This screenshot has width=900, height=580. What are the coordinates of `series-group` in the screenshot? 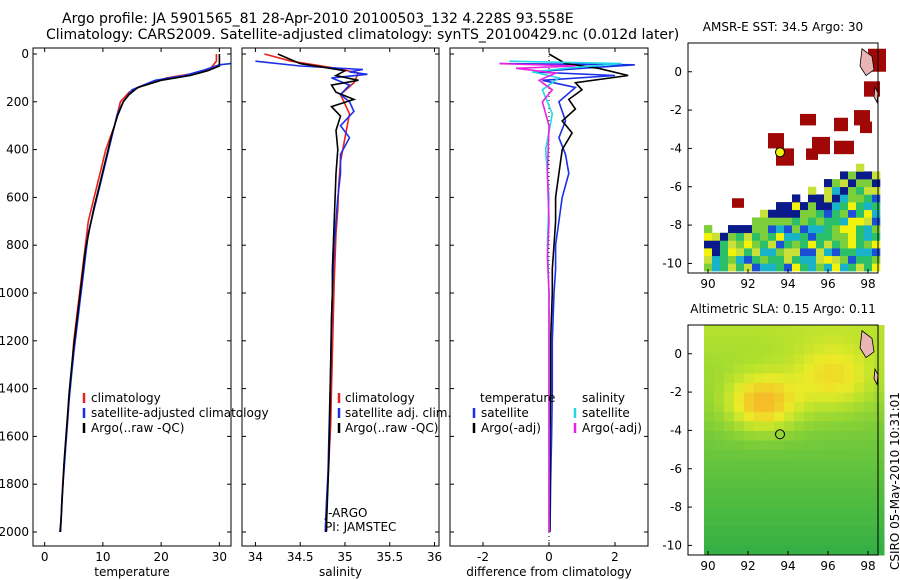 It's located at (311, 293).